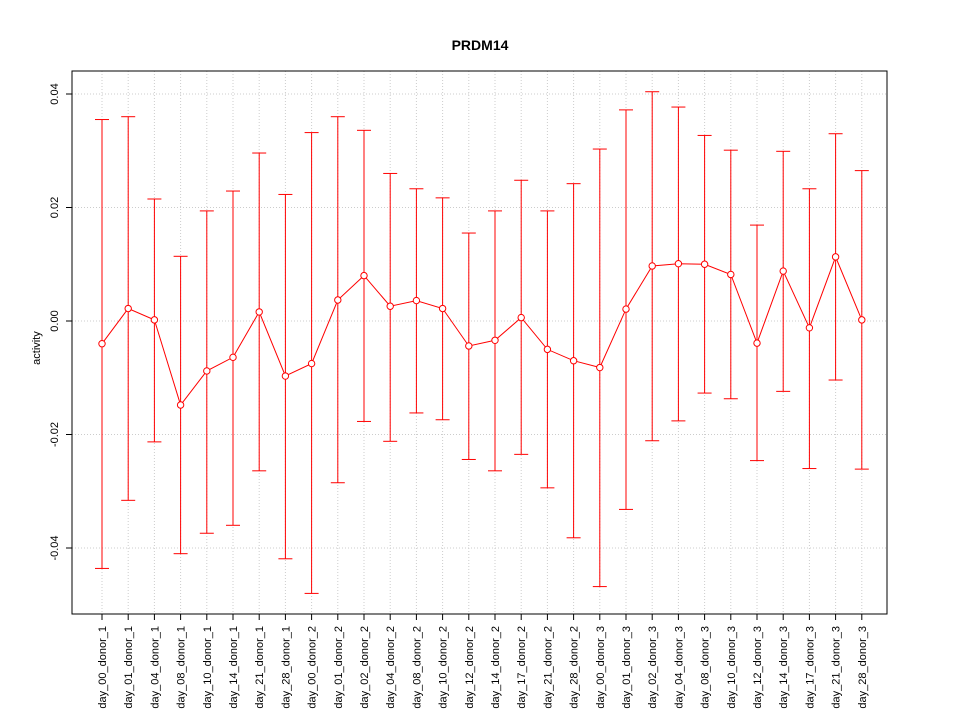 This screenshot has width=960, height=720. What do you see at coordinates (155, 667) in the screenshot?
I see `x-tick-label: day_04_donor_1` at bounding box center [155, 667].